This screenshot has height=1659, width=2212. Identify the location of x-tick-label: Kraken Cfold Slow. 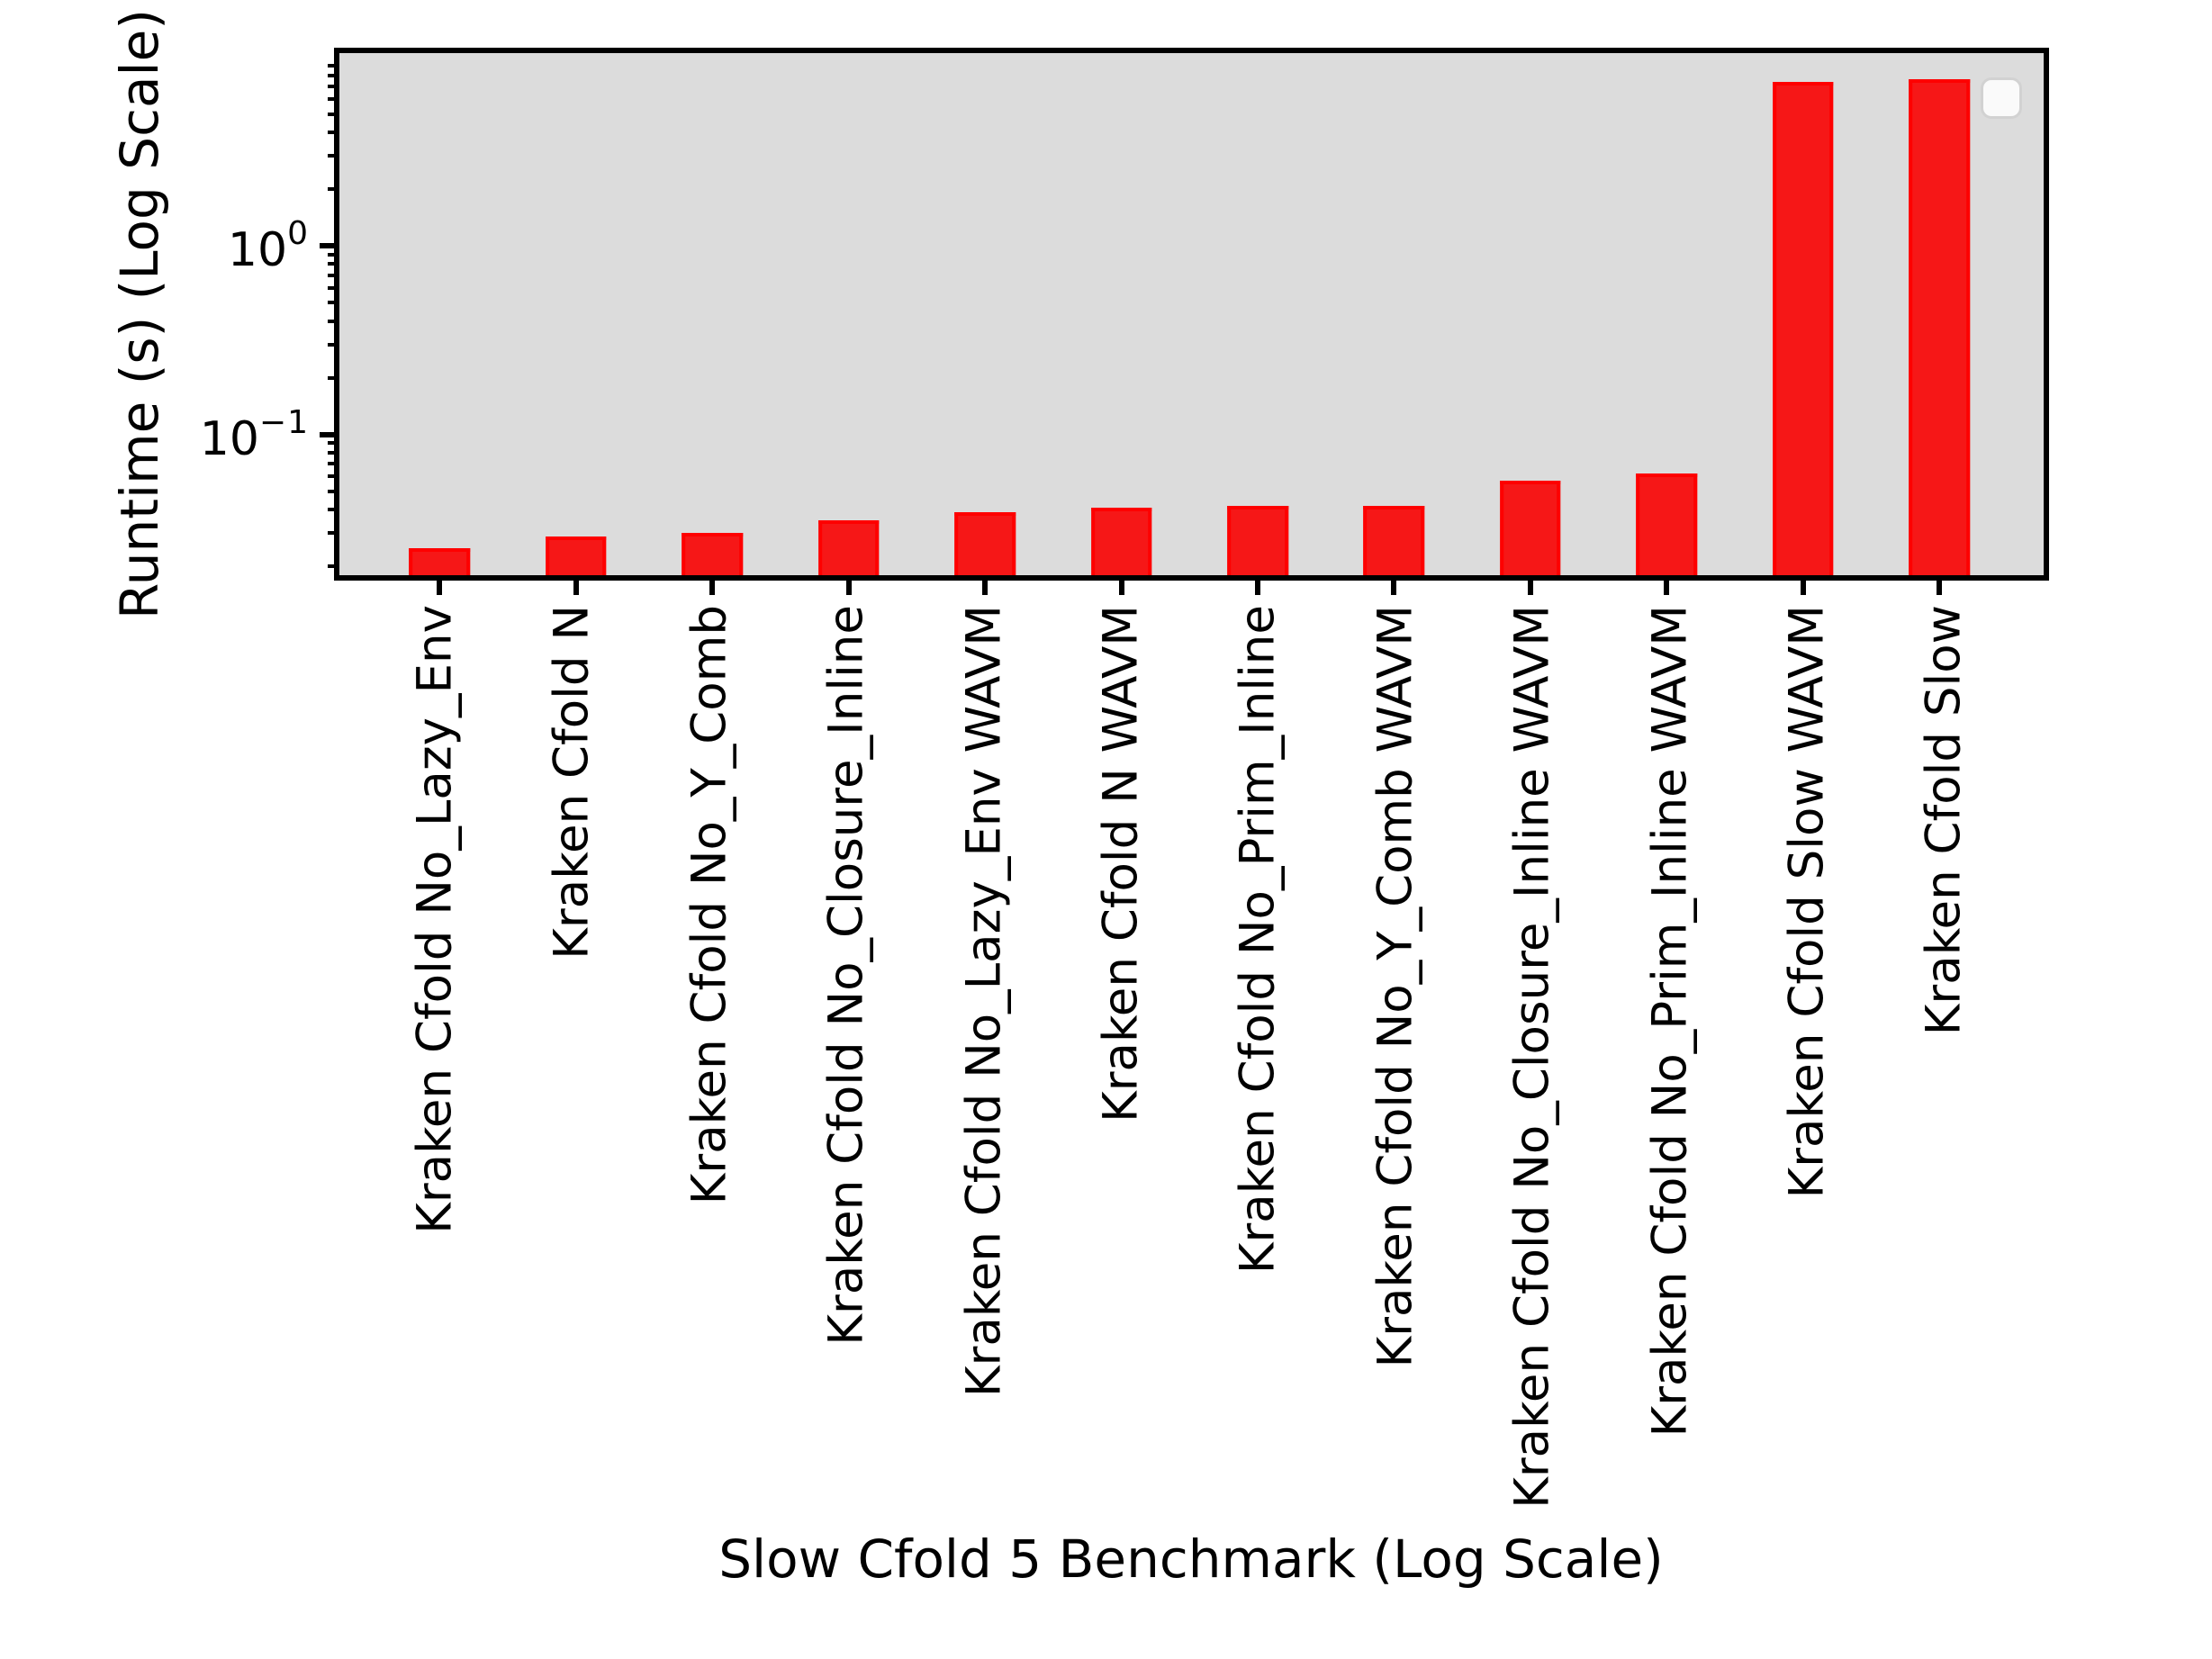
(1944, 820).